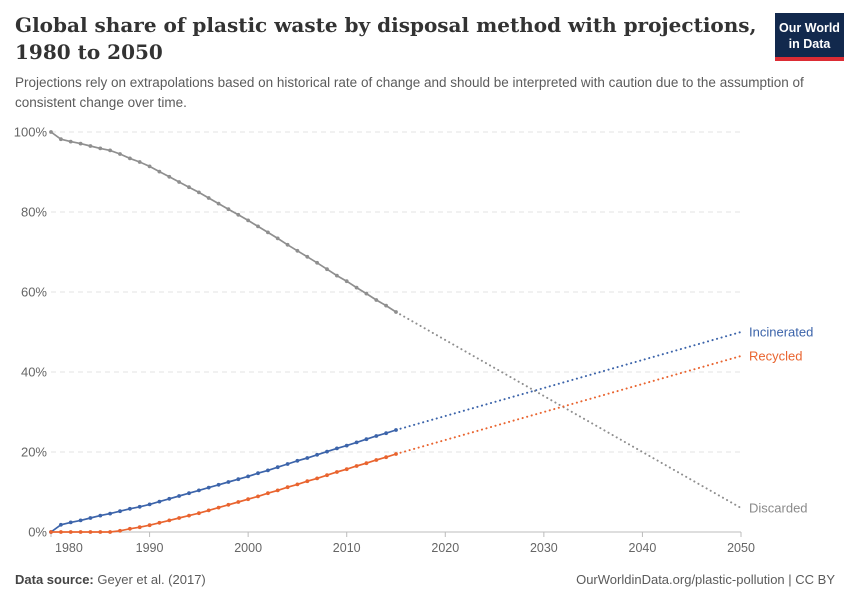  What do you see at coordinates (223, 222) in the screenshot?
I see `series-line-discarded` at bounding box center [223, 222].